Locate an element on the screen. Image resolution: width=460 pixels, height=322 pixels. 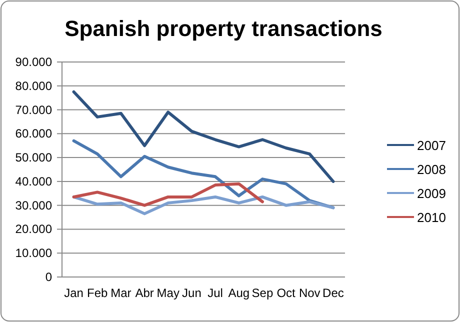
y-tick-label: 20.000 is located at coordinates (33, 229).